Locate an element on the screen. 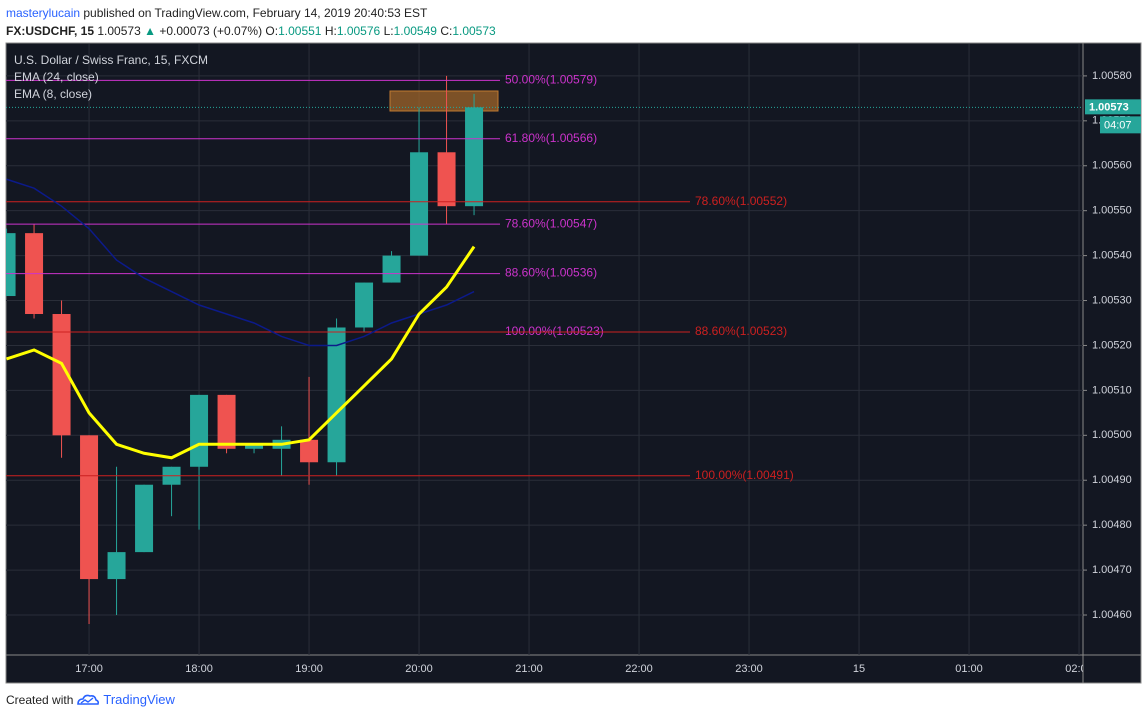 This screenshot has width=1147, height=719. author: masterylucain is located at coordinates (43, 13).